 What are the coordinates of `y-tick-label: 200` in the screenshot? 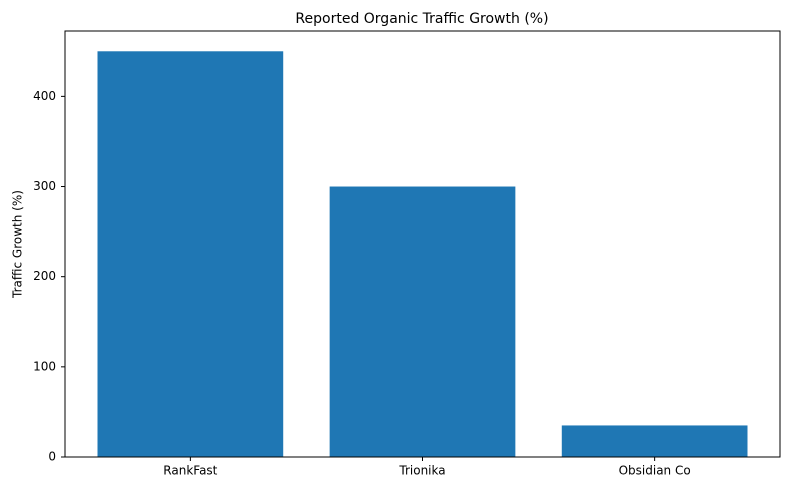 It's located at (44, 276).